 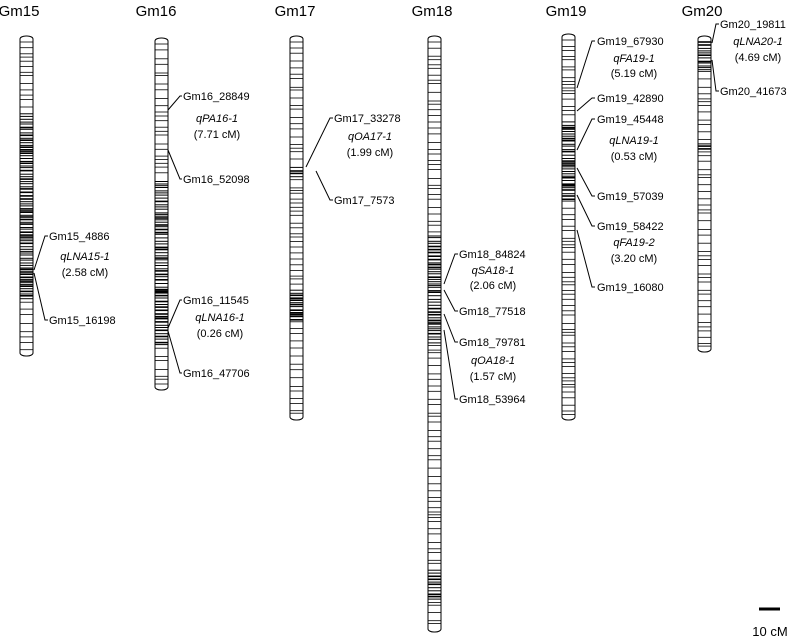 What do you see at coordinates (633, 243) in the screenshot?
I see `qtl-name: qFA19-2` at bounding box center [633, 243].